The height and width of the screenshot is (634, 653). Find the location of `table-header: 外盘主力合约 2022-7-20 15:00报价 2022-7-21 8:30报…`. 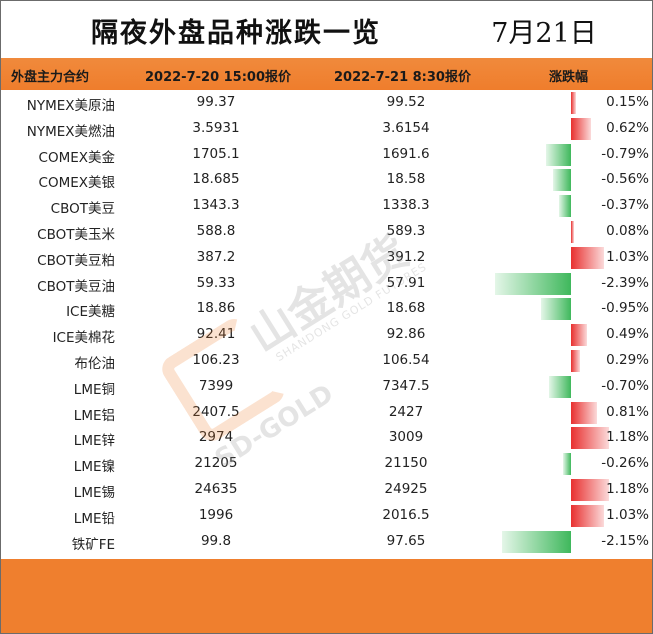

table-header: 外盘主力合约 2022-7-20 15:00报价 2022-7-21 8:30报… is located at coordinates (326, 74).